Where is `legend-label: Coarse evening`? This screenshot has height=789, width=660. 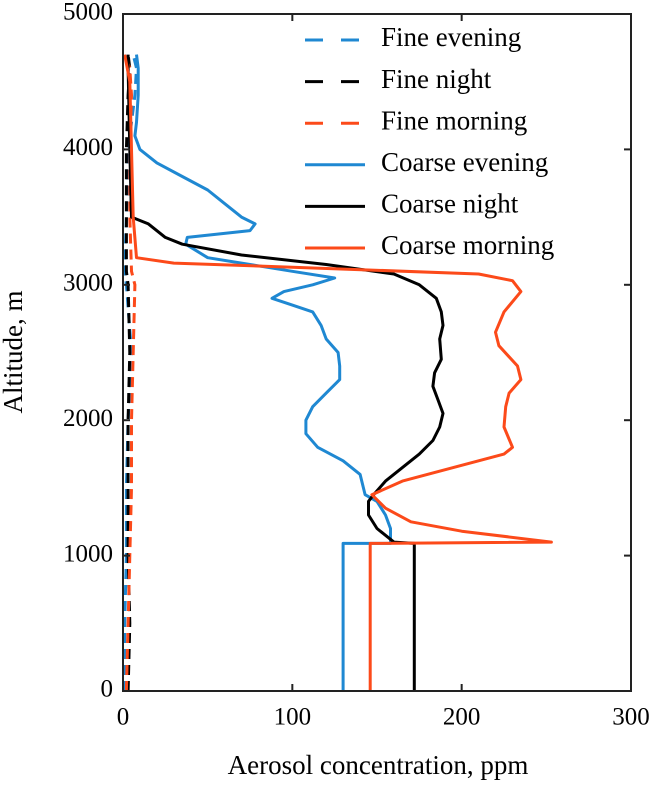
legend-label: Coarse evening is located at coordinates (464, 162).